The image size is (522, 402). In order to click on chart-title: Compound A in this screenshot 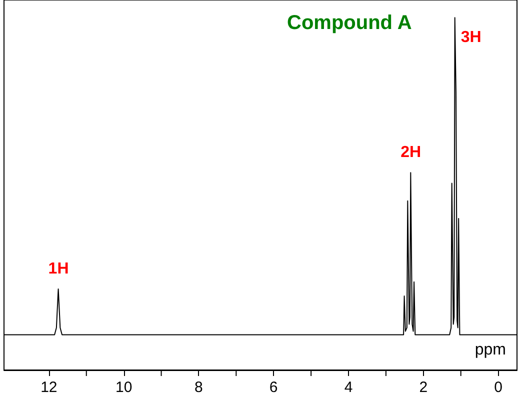, I will do `click(349, 23)`.